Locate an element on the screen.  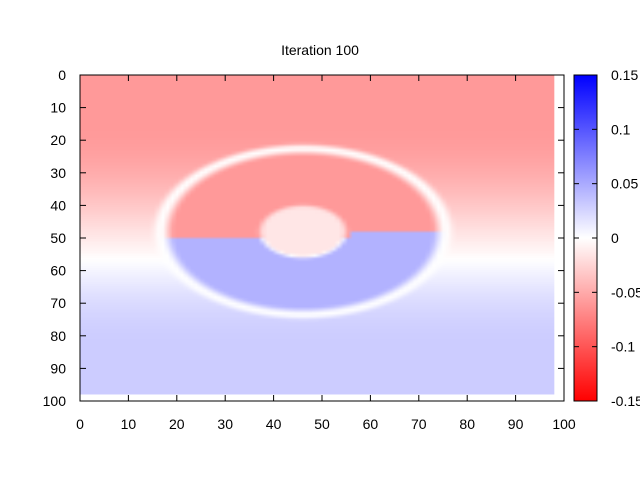
y-tick-label: 0 is located at coordinates (62, 75).